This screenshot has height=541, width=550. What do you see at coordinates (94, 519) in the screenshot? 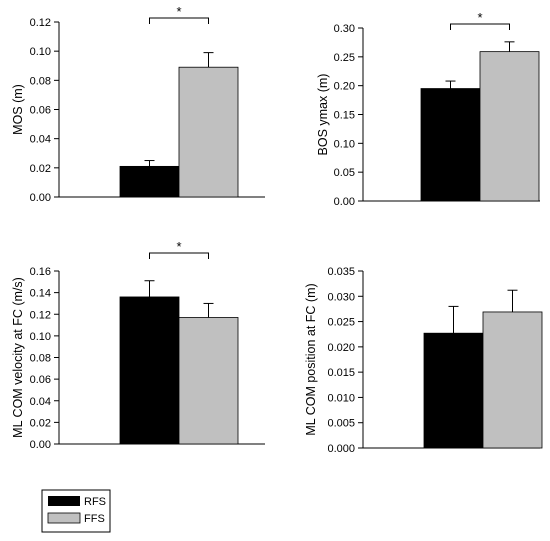
I see `legend-label-ffs: FFS` at bounding box center [94, 519].